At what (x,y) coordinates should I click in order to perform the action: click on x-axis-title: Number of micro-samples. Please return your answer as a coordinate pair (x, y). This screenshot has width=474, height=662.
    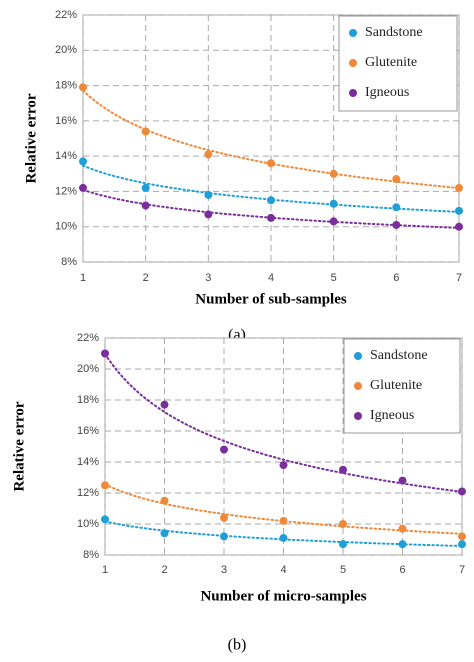
    Looking at the image, I should click on (283, 596).